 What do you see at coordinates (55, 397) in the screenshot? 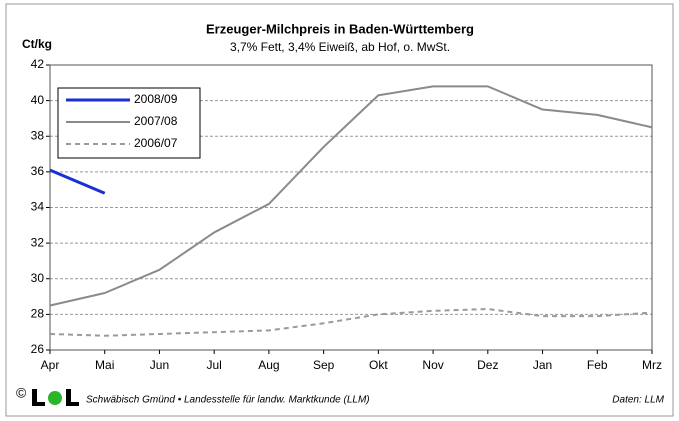
I see `logo` at bounding box center [55, 397].